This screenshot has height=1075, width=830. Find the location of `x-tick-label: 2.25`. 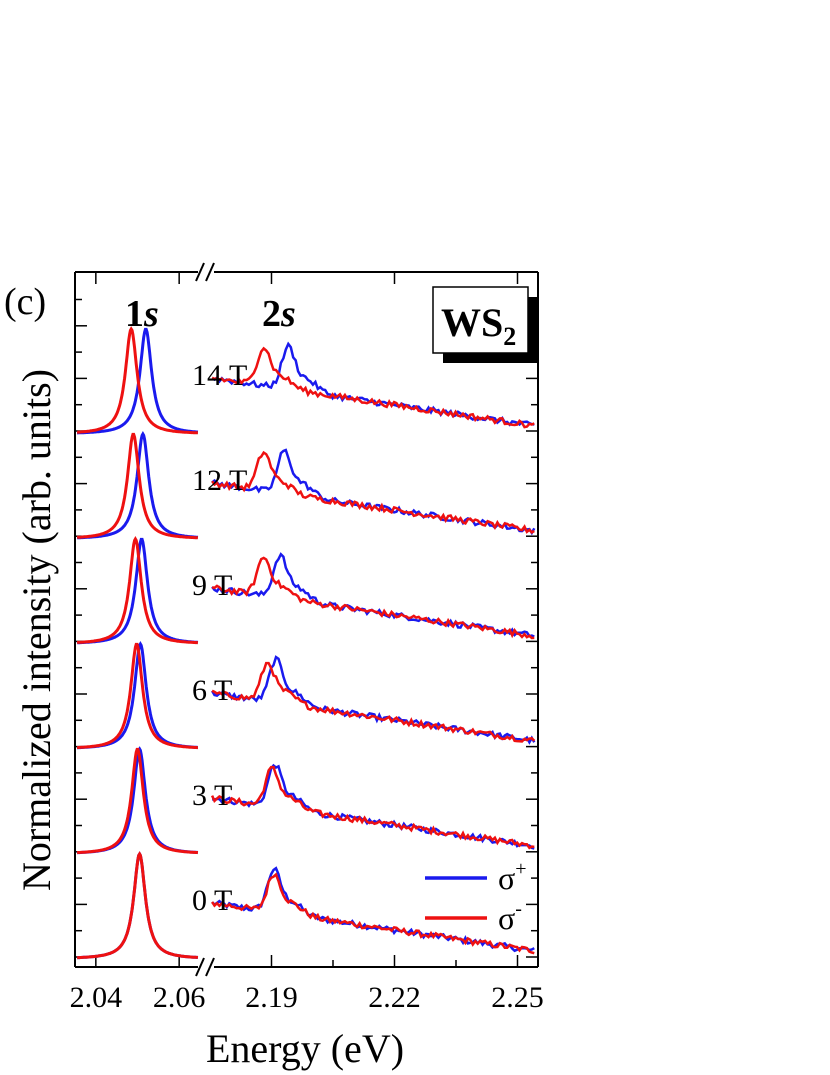

x-tick-label: 2.25 is located at coordinates (517, 997).